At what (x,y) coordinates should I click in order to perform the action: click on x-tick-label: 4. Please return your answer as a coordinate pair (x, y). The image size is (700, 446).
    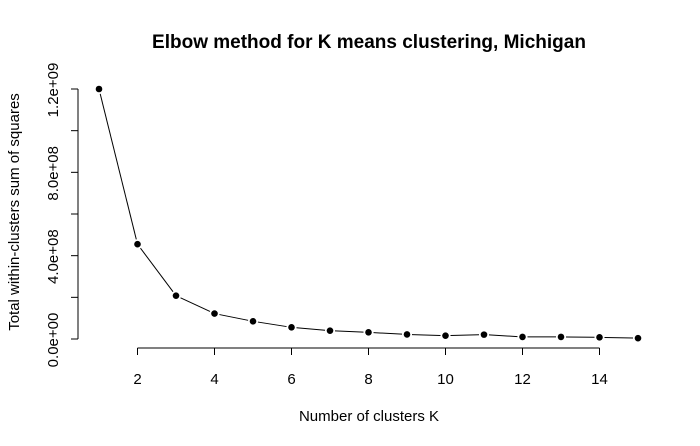
    Looking at the image, I should click on (214, 379).